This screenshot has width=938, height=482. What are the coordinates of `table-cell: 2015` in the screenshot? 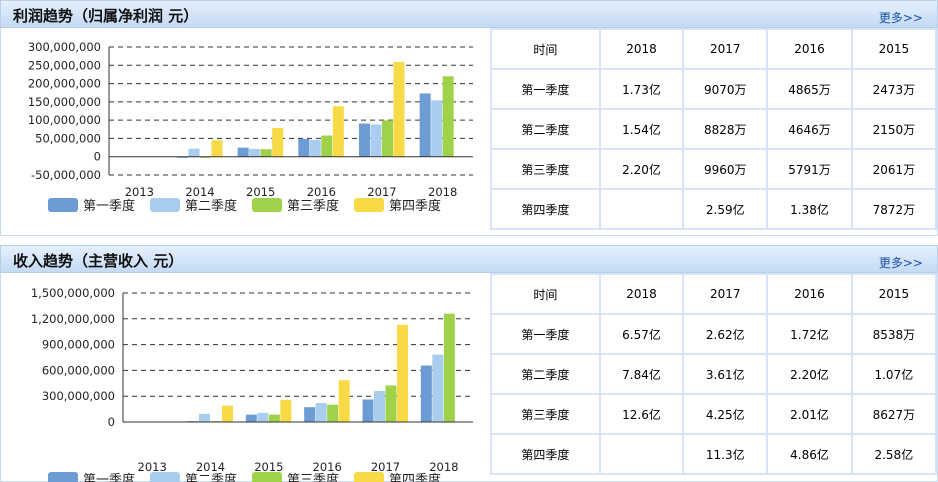 It's located at (894, 49).